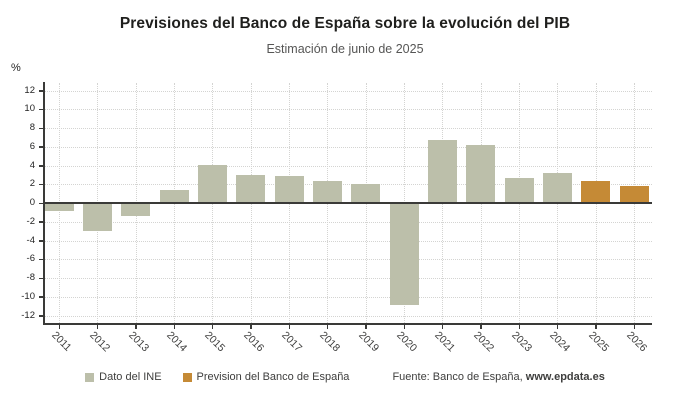 The width and height of the screenshot is (690, 405). I want to click on bar-2023-ine, so click(519, 190).